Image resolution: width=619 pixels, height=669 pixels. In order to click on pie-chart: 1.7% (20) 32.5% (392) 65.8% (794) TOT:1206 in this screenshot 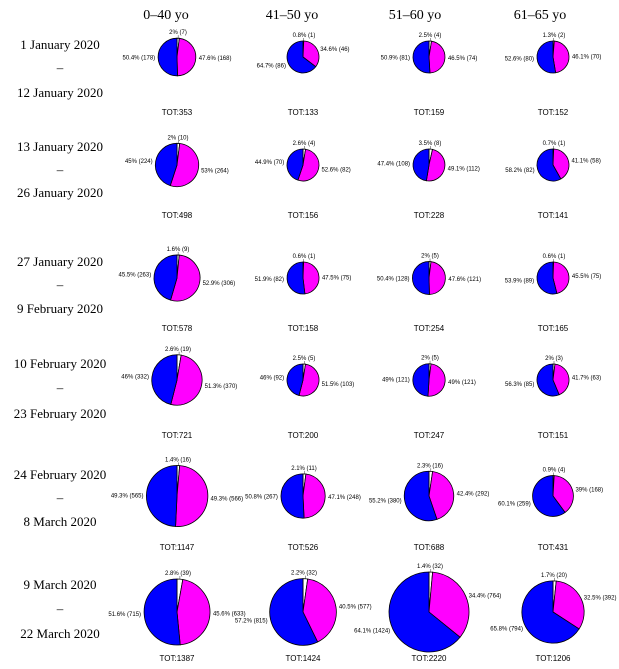, I will do `click(553, 618)`.